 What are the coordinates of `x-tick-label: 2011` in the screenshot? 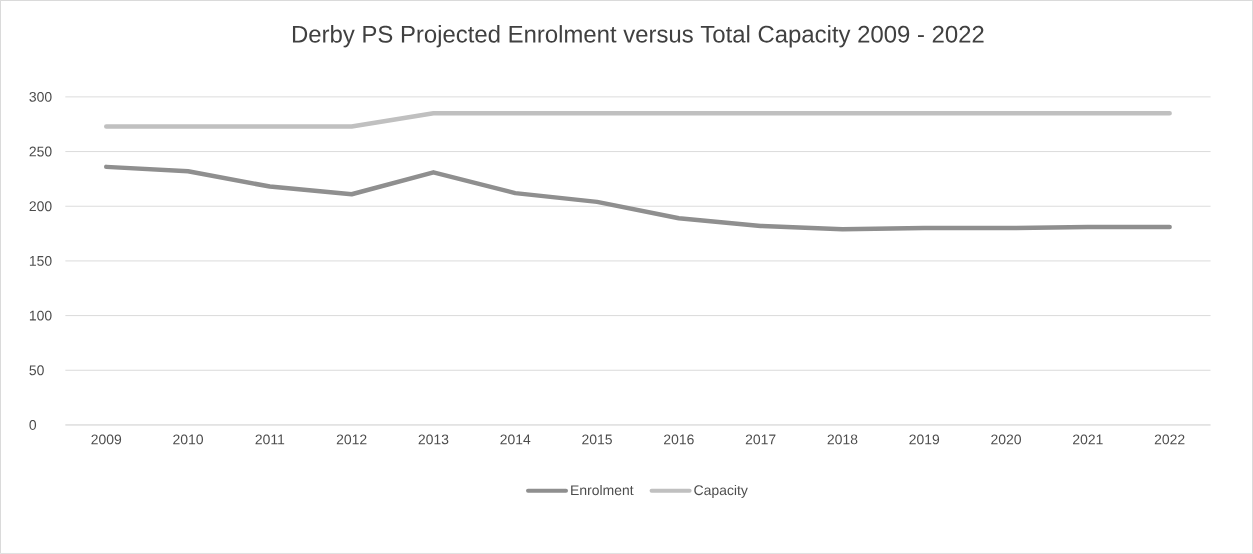 It's located at (270, 439).